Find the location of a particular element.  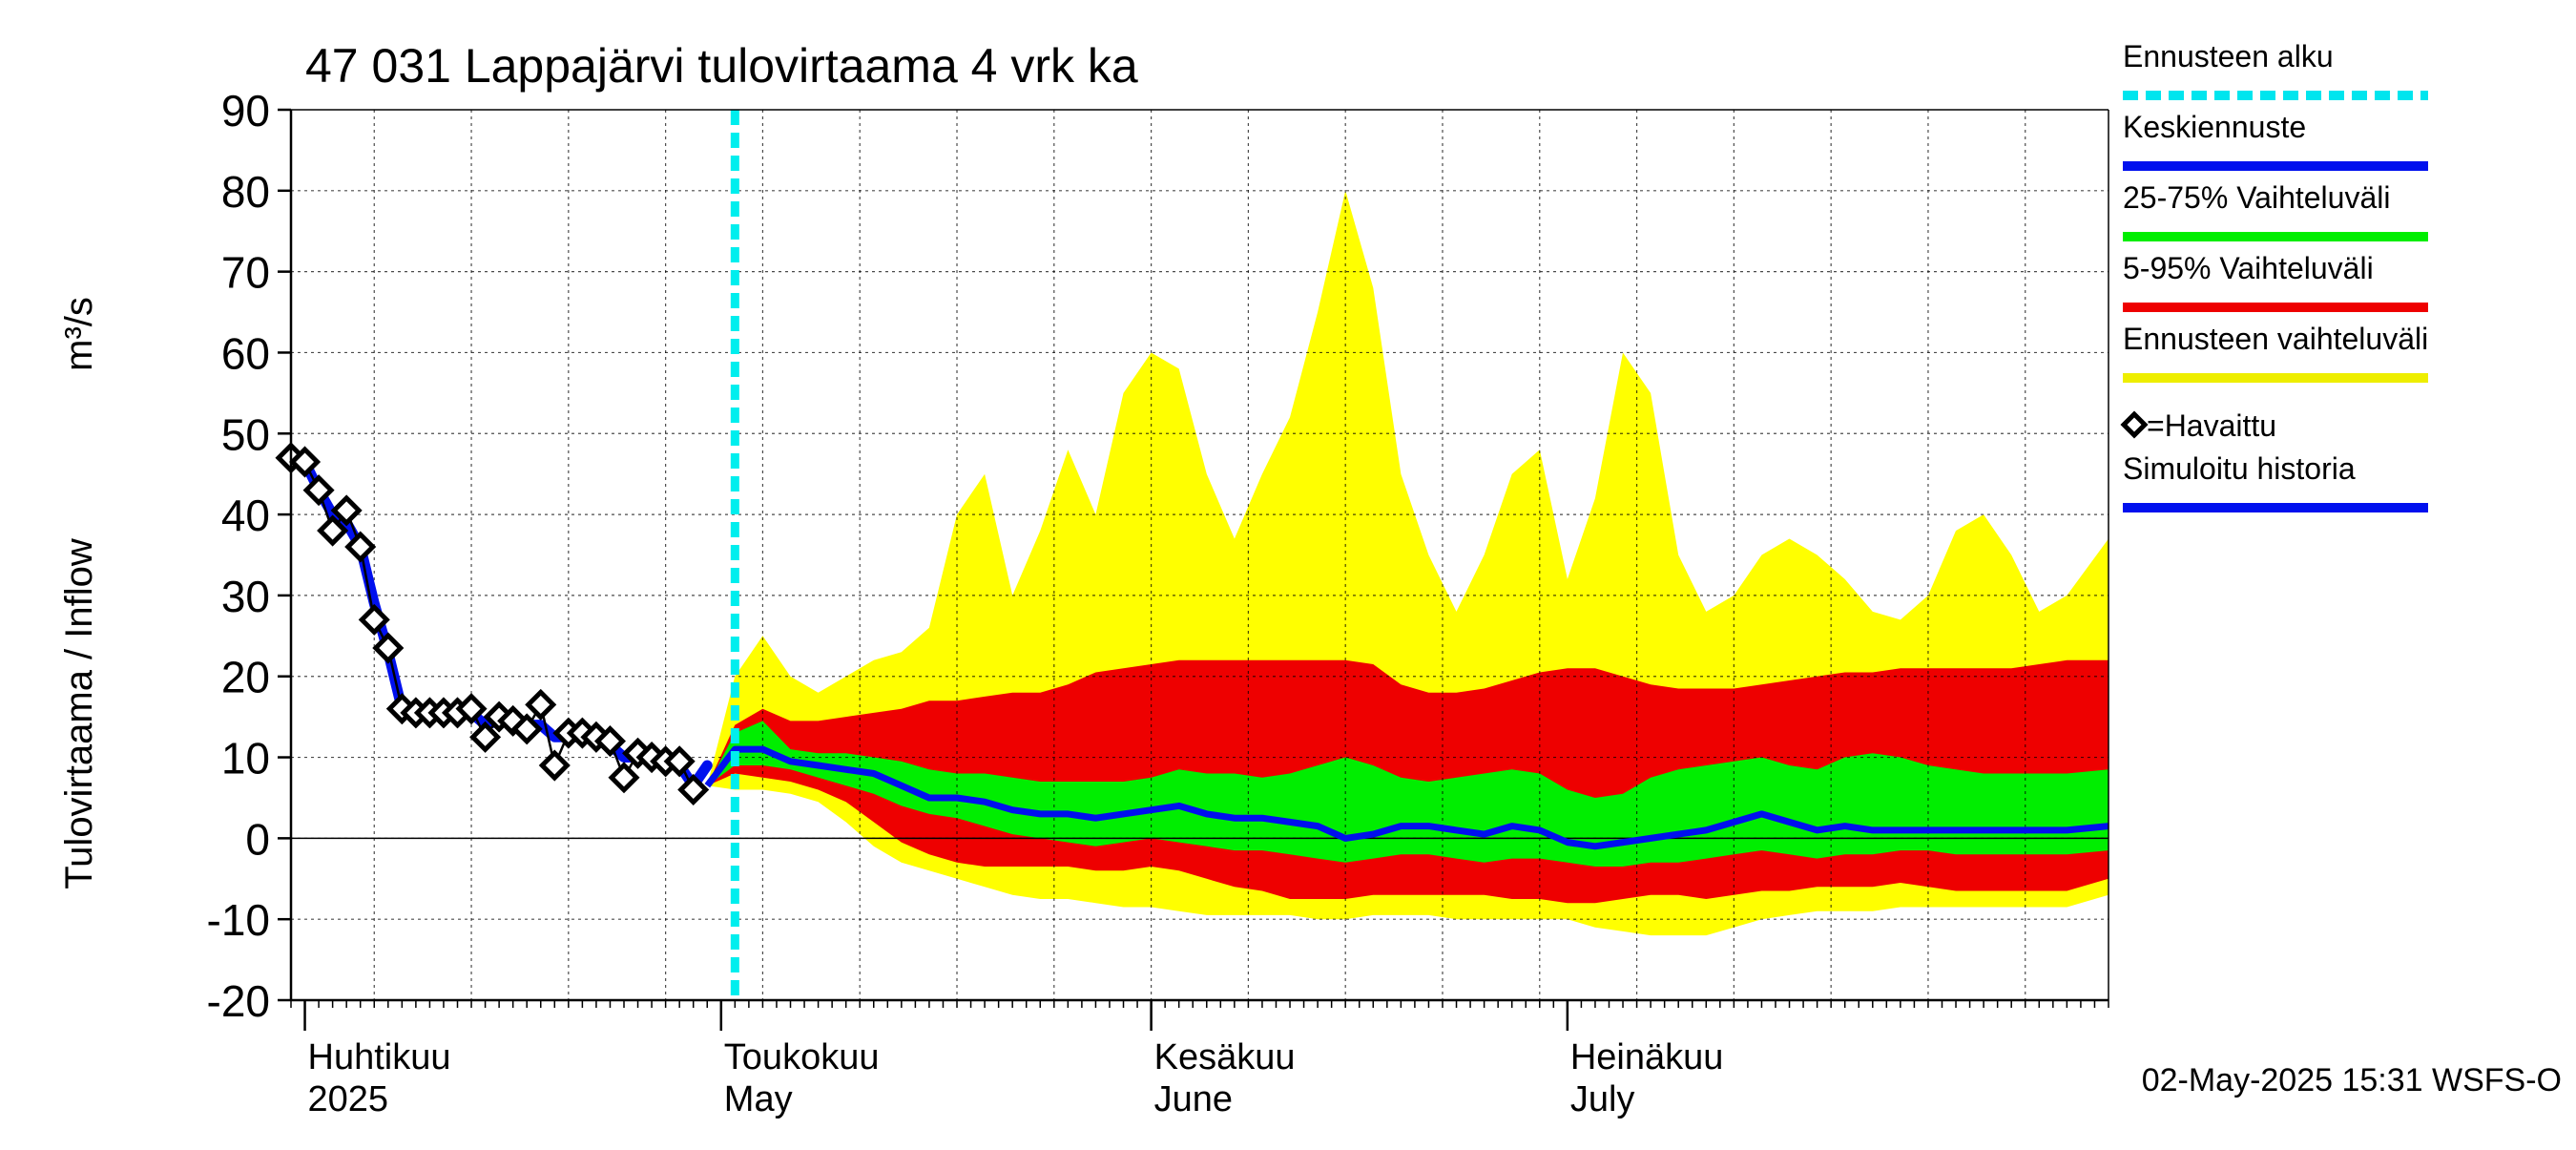

x-month-label-en: May is located at coordinates (758, 1099).